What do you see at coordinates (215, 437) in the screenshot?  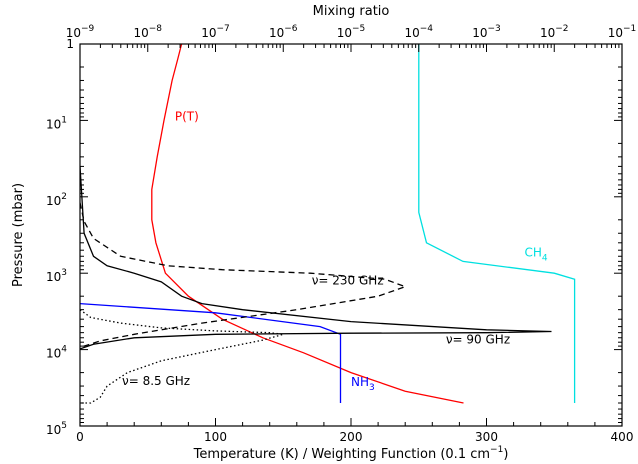 I see `x-tick-label: 100` at bounding box center [215, 437].